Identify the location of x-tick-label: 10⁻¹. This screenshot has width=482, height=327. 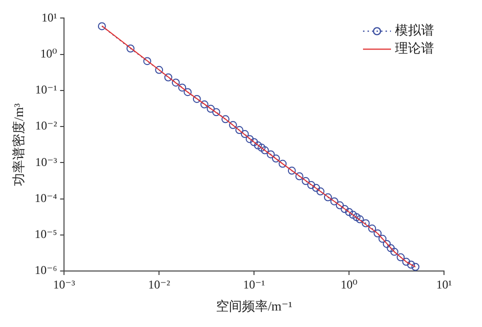
(254, 284).